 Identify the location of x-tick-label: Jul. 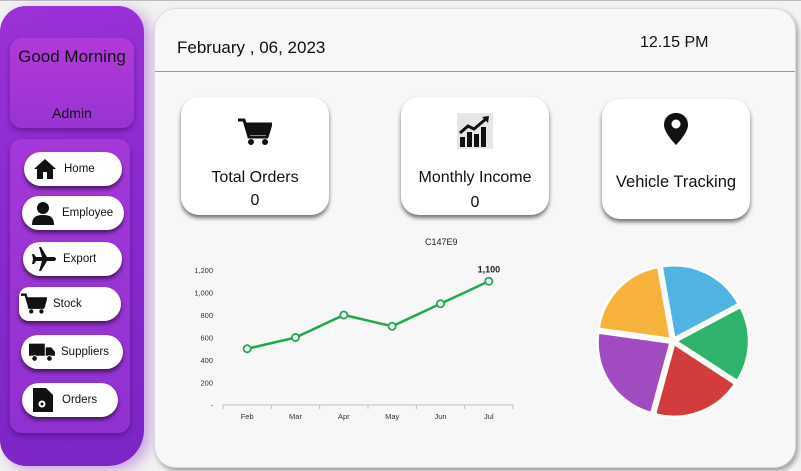
(489, 416).